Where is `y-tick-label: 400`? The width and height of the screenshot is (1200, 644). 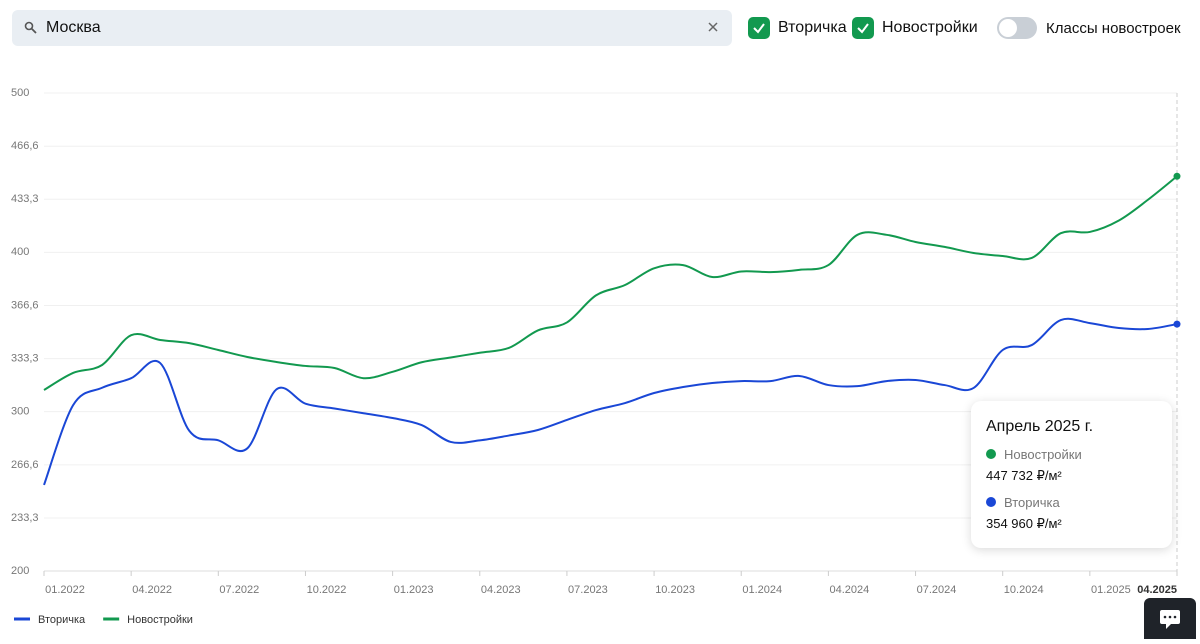 y-tick-label: 400 is located at coordinates (20, 252).